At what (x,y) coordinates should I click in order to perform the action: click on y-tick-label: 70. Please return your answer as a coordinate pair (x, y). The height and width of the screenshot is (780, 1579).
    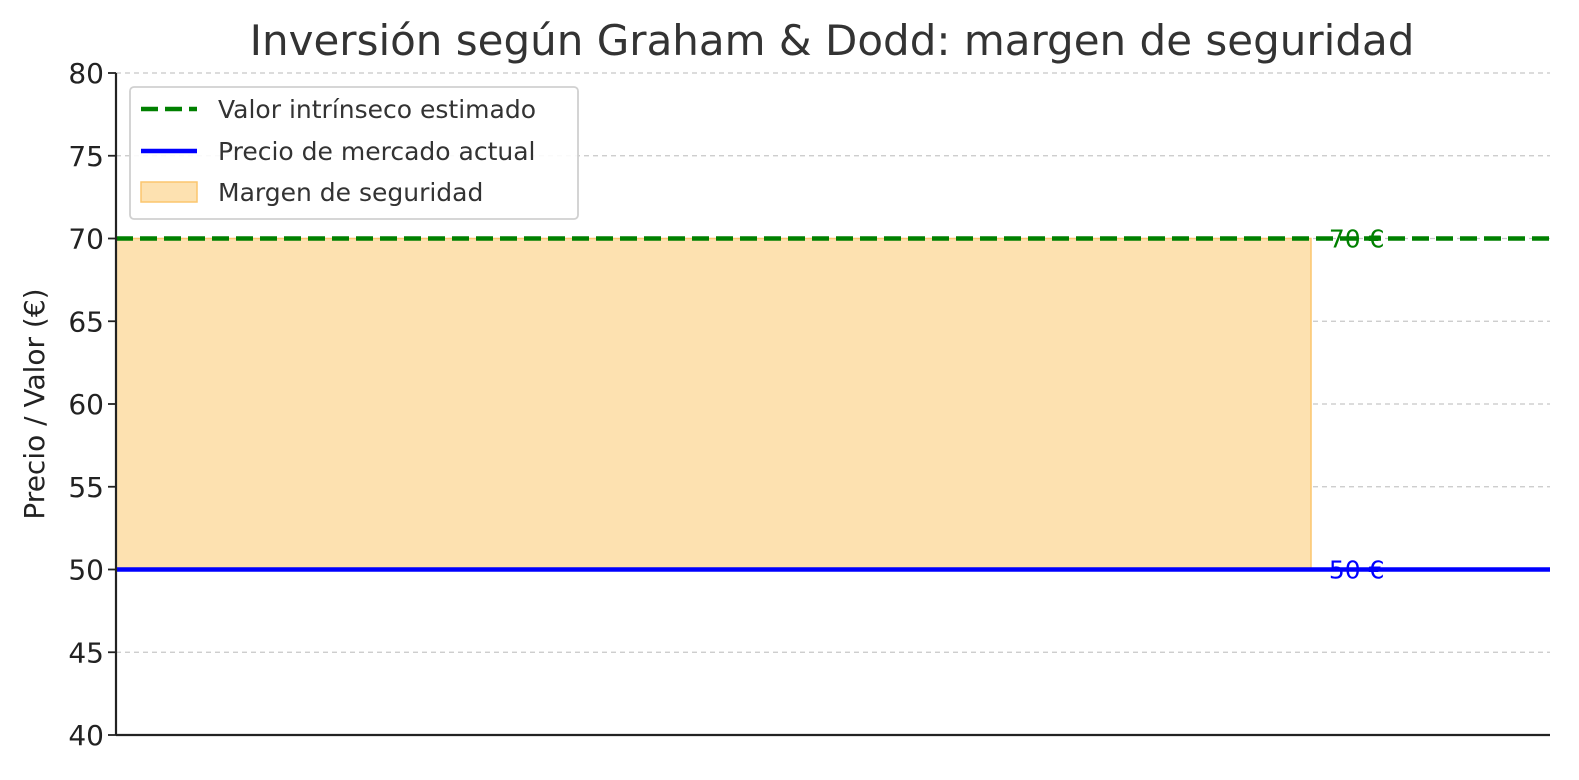
    Looking at the image, I should click on (86, 239).